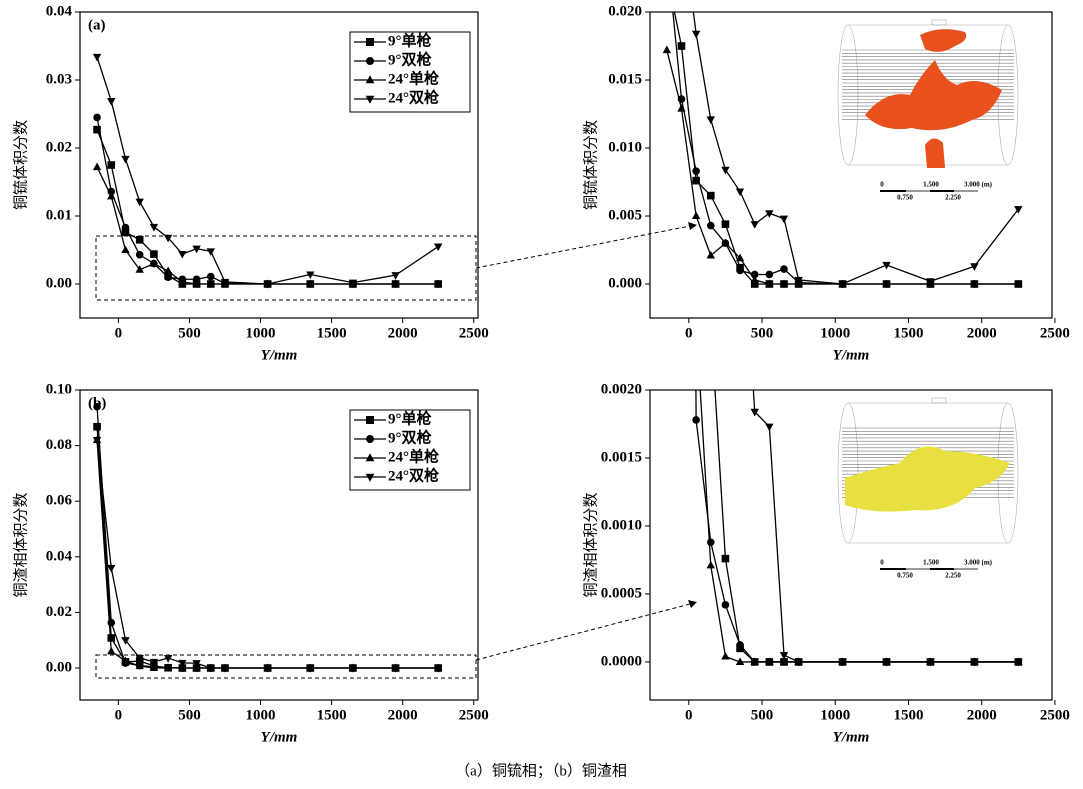 This screenshot has height=789, width=1083. Describe the element at coordinates (625, 11) in the screenshot. I see `y-tick-label: 0.020` at that location.